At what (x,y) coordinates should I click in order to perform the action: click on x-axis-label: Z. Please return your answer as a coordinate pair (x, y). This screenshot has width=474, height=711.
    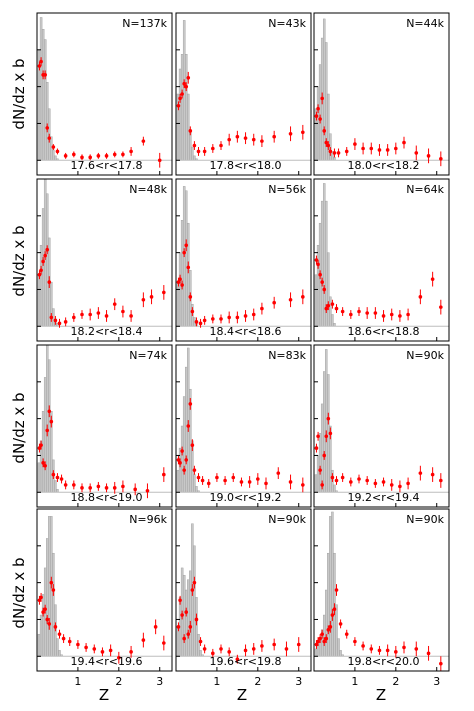
    Looking at the image, I should click on (242, 695).